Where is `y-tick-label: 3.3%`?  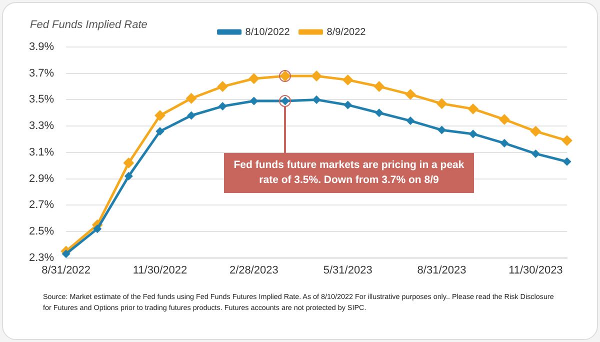
y-tick-label: 3.3% is located at coordinates (41, 126).